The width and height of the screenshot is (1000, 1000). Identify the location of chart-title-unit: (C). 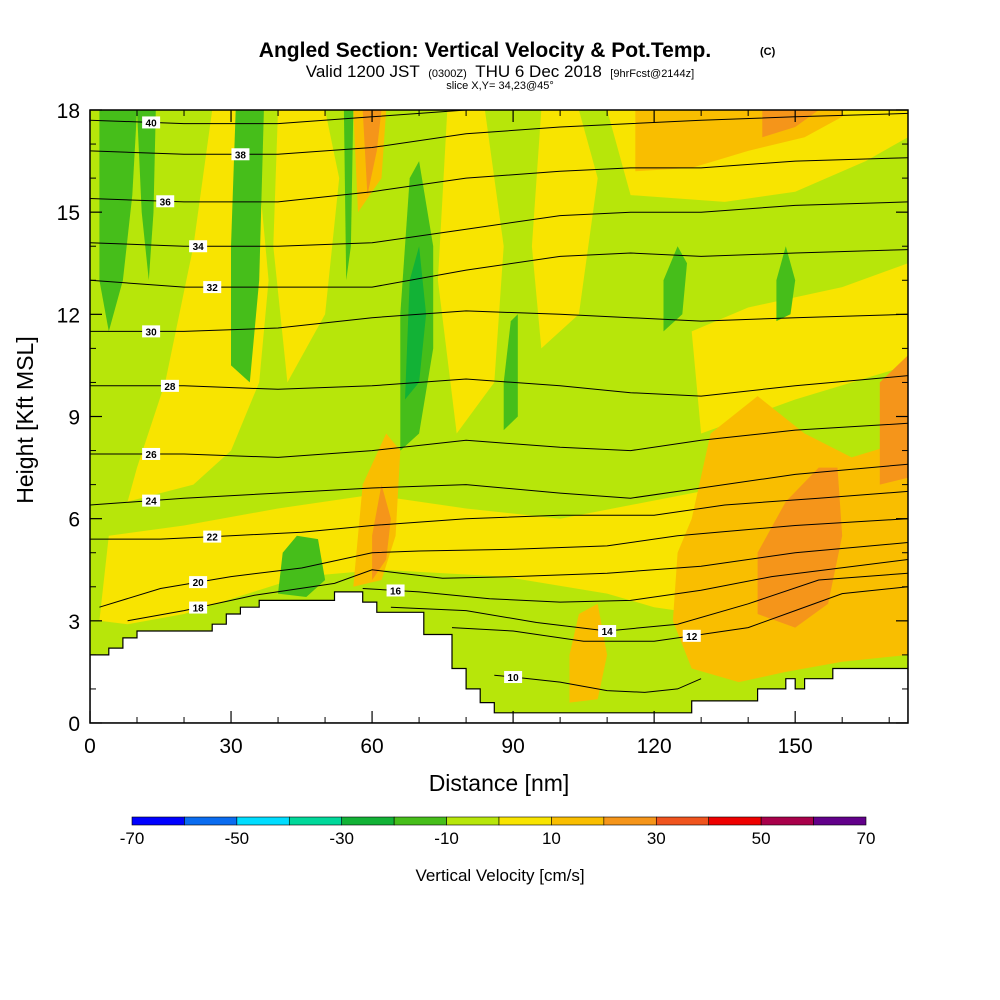
(768, 52).